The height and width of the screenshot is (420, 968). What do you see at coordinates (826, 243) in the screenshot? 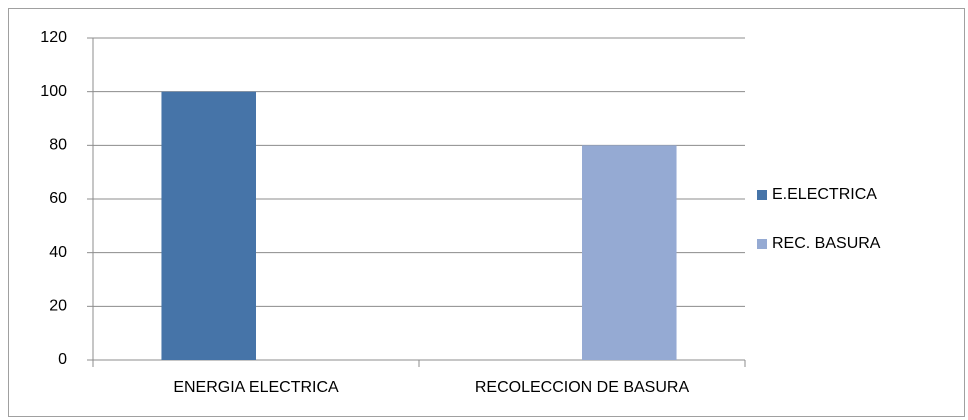
I see `legend-label: REC. BASURA` at bounding box center [826, 243].